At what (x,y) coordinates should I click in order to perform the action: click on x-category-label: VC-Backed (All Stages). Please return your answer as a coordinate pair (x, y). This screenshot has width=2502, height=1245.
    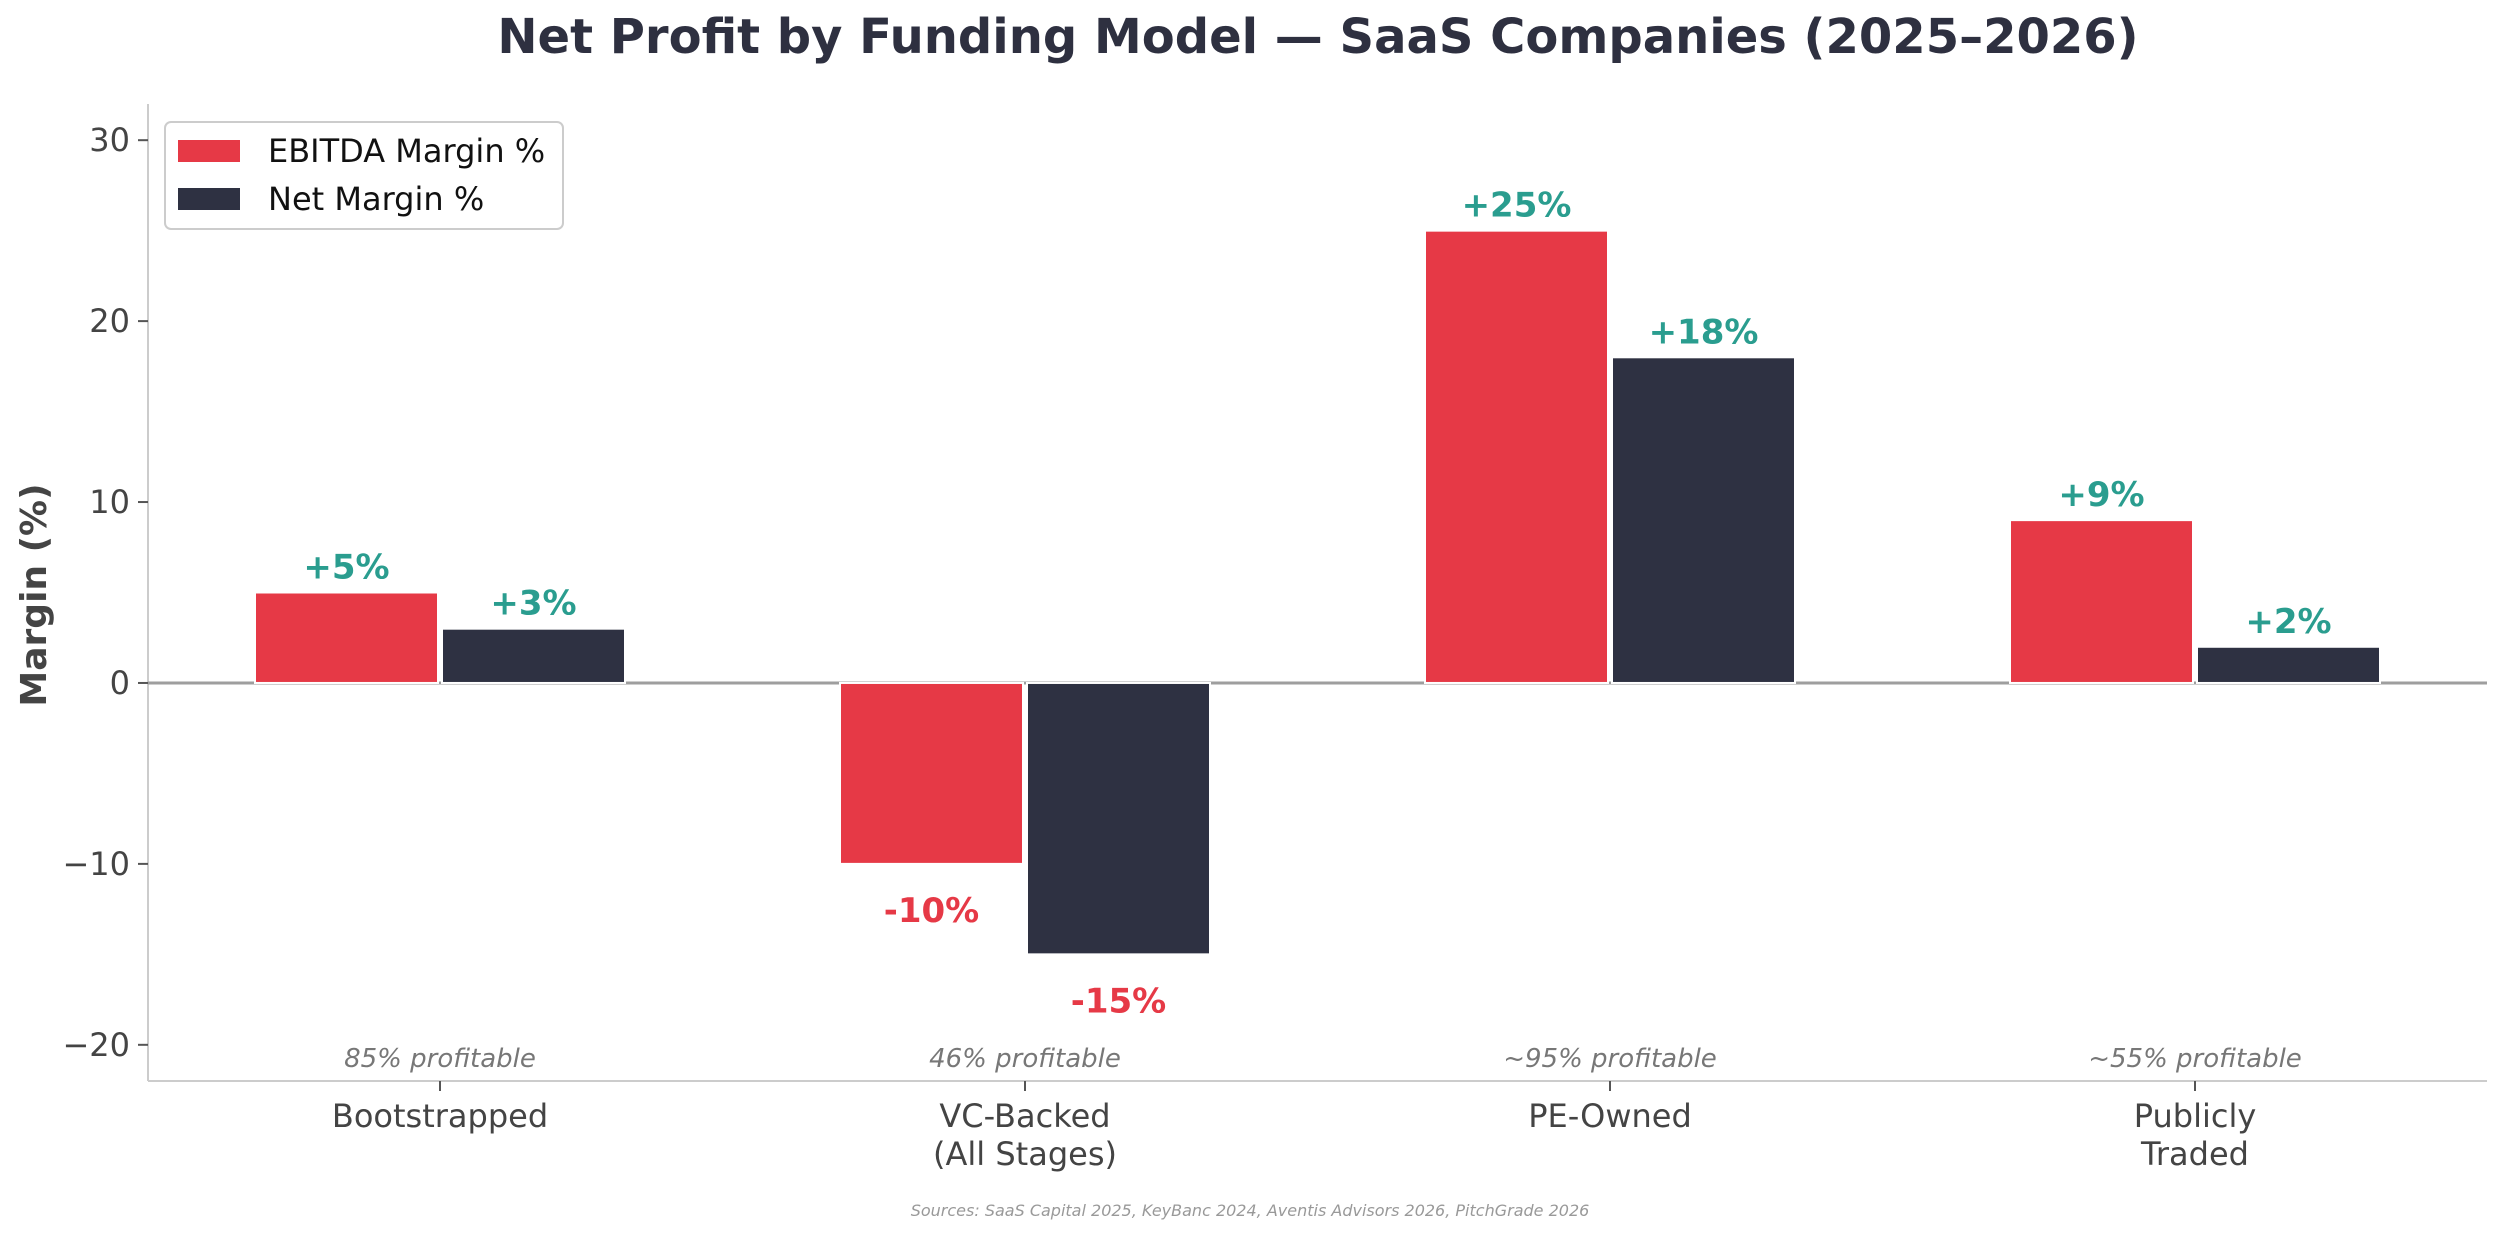
    Looking at the image, I should click on (1025, 1135).